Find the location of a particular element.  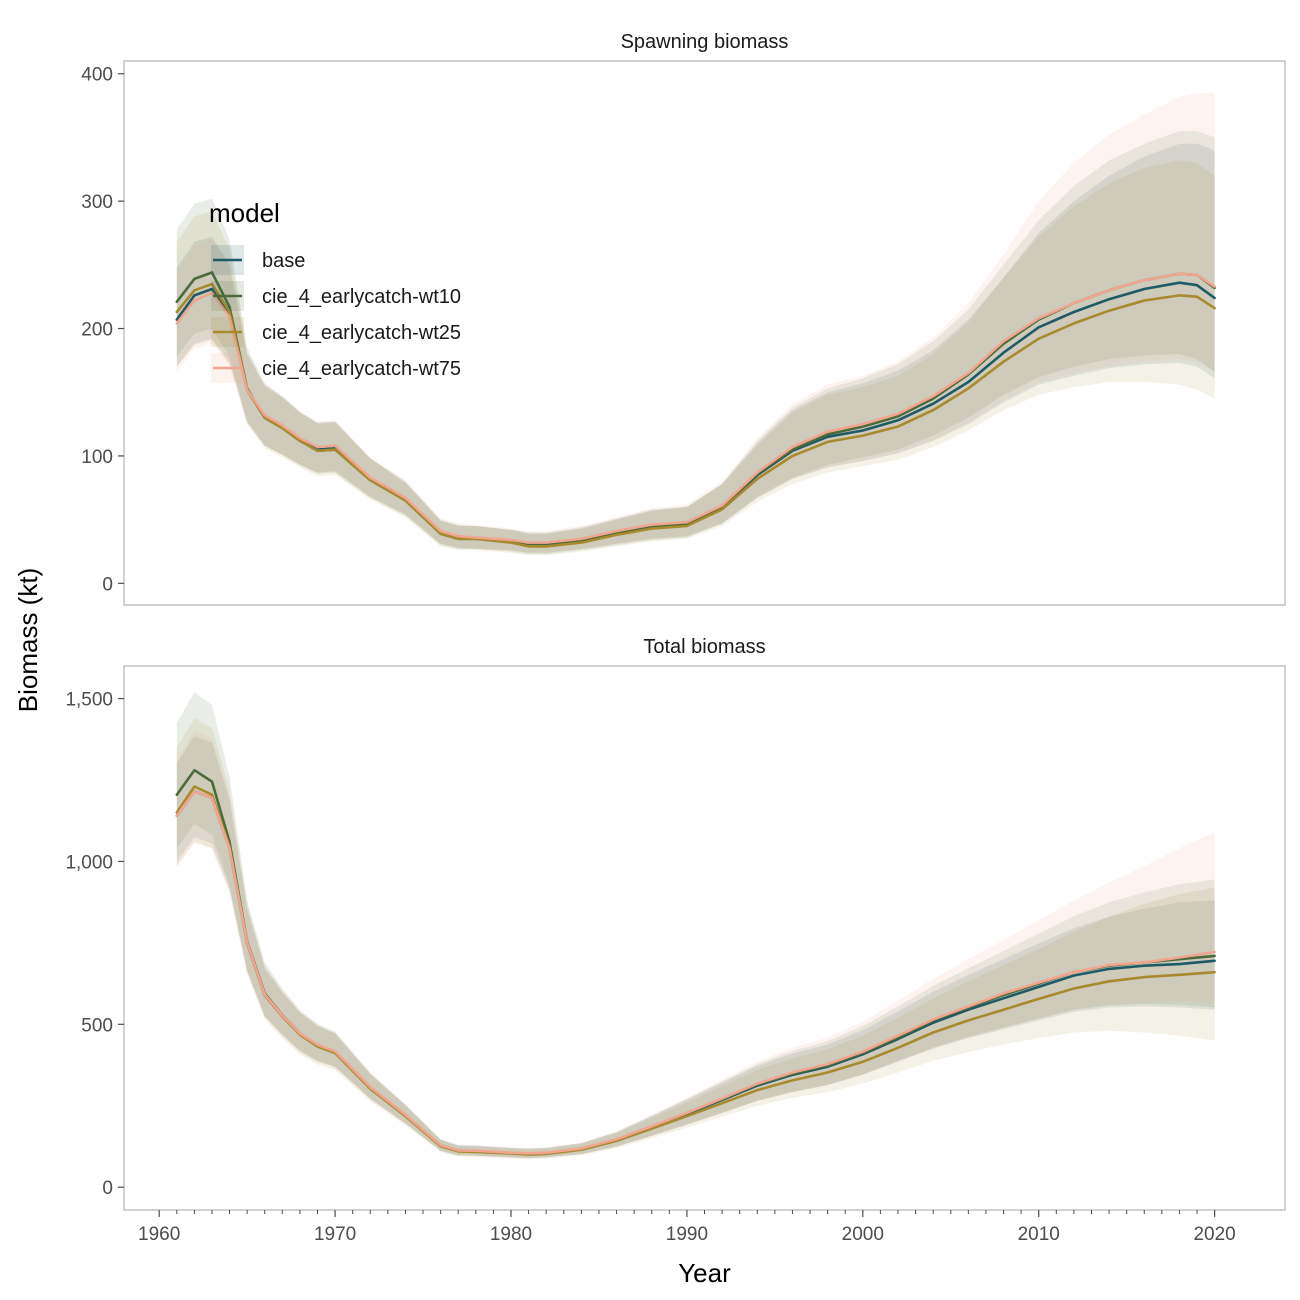

total-y-tick-label: 1,500 is located at coordinates (89, 700).